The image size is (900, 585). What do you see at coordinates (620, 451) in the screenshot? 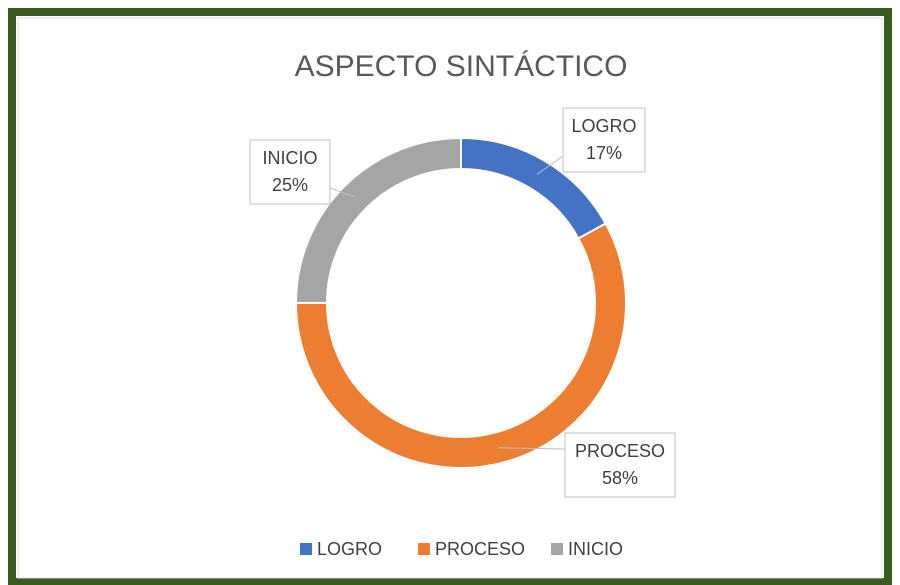
I see `data-label-category: PROCESO` at bounding box center [620, 451].